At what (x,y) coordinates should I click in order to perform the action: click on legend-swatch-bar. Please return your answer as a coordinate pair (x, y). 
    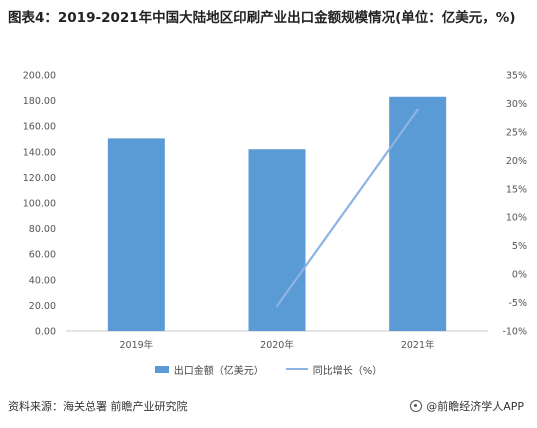
    Looking at the image, I should click on (161, 369).